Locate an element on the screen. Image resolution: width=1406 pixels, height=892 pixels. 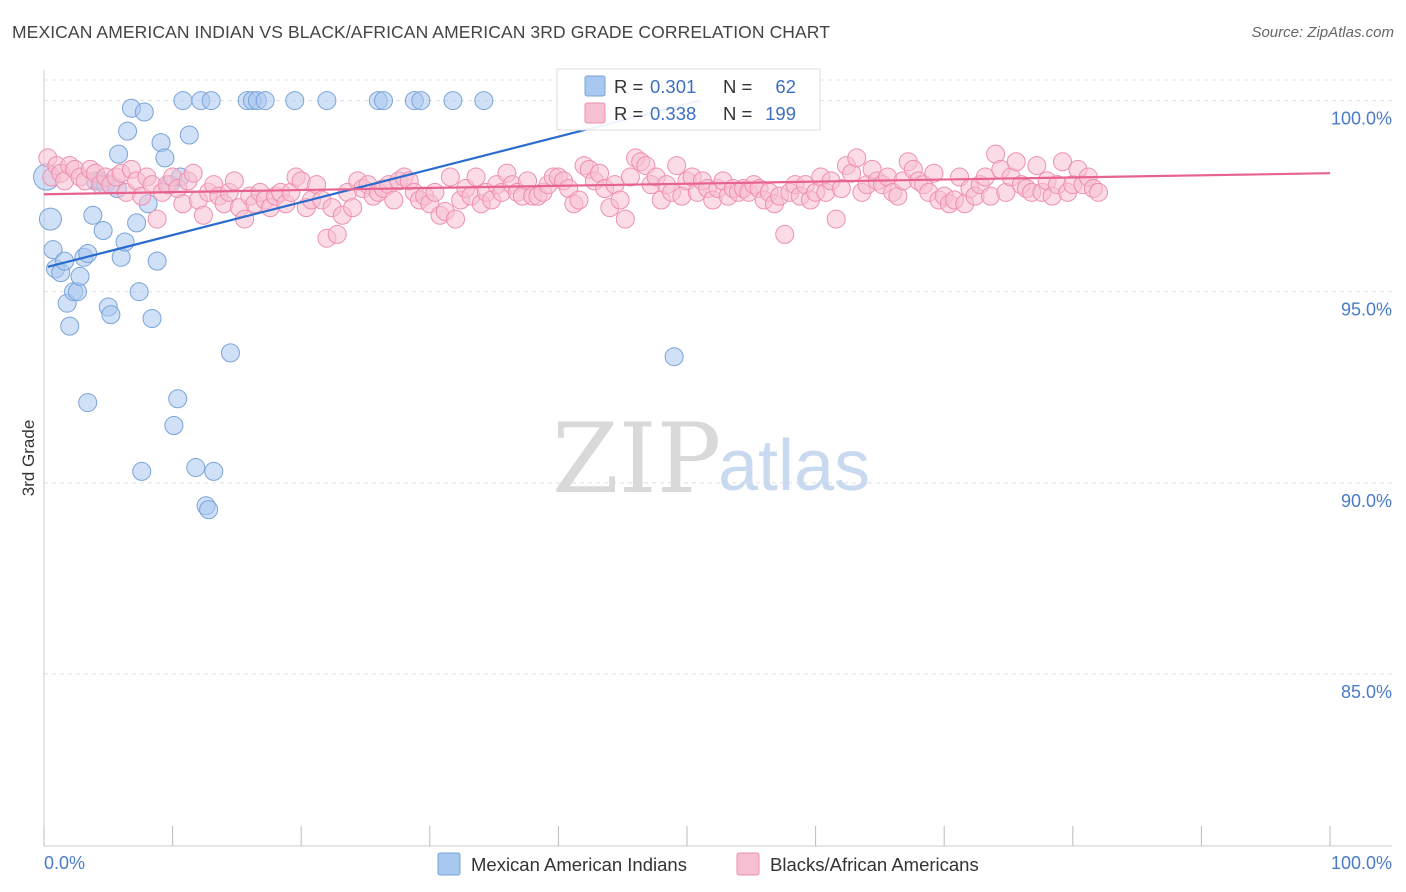
n-value-1: 62 is located at coordinates (785, 86).